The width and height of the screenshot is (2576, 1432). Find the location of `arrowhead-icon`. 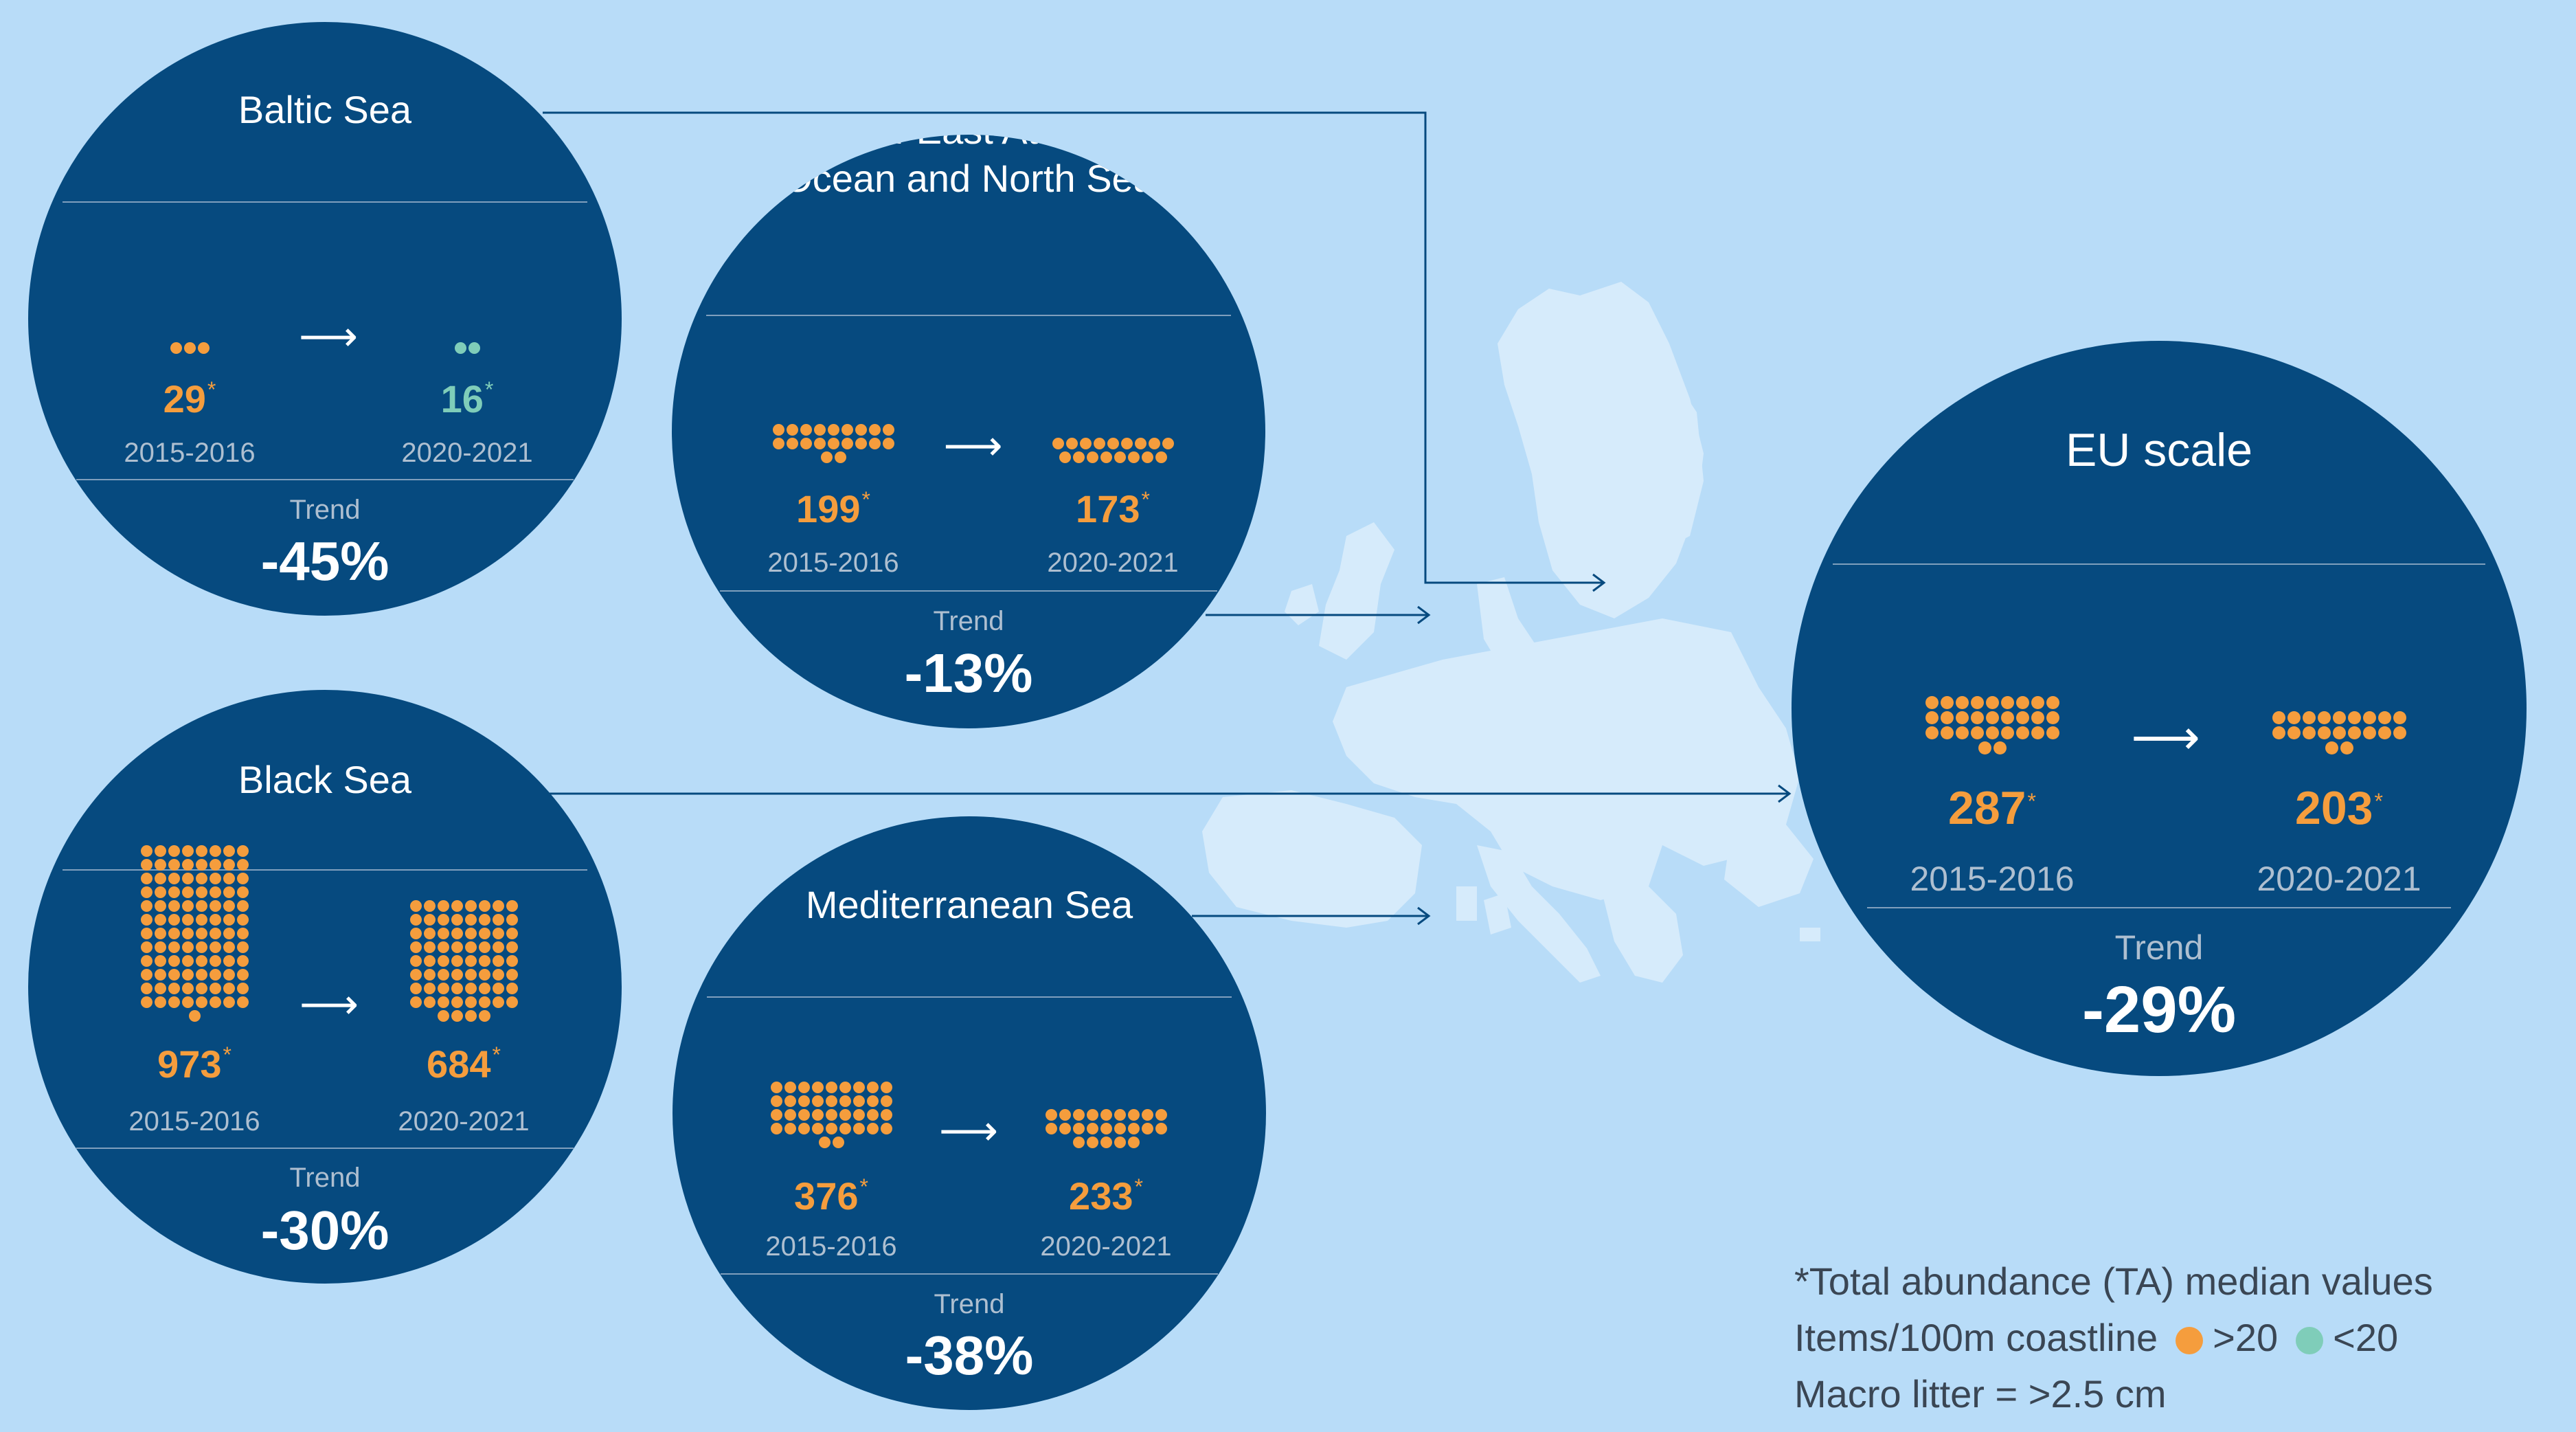

arrowhead-icon is located at coordinates (1599, 582).